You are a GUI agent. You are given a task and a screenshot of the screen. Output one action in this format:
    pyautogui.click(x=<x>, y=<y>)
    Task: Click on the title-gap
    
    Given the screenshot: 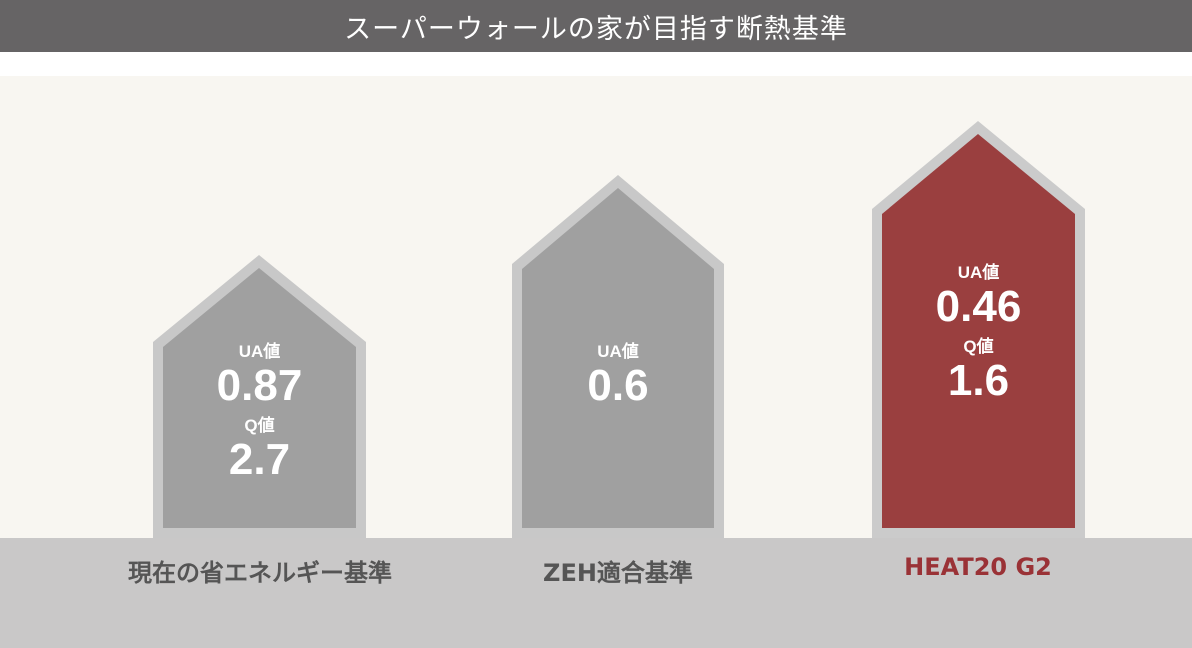 What is the action you would take?
    pyautogui.click(x=596, y=64)
    